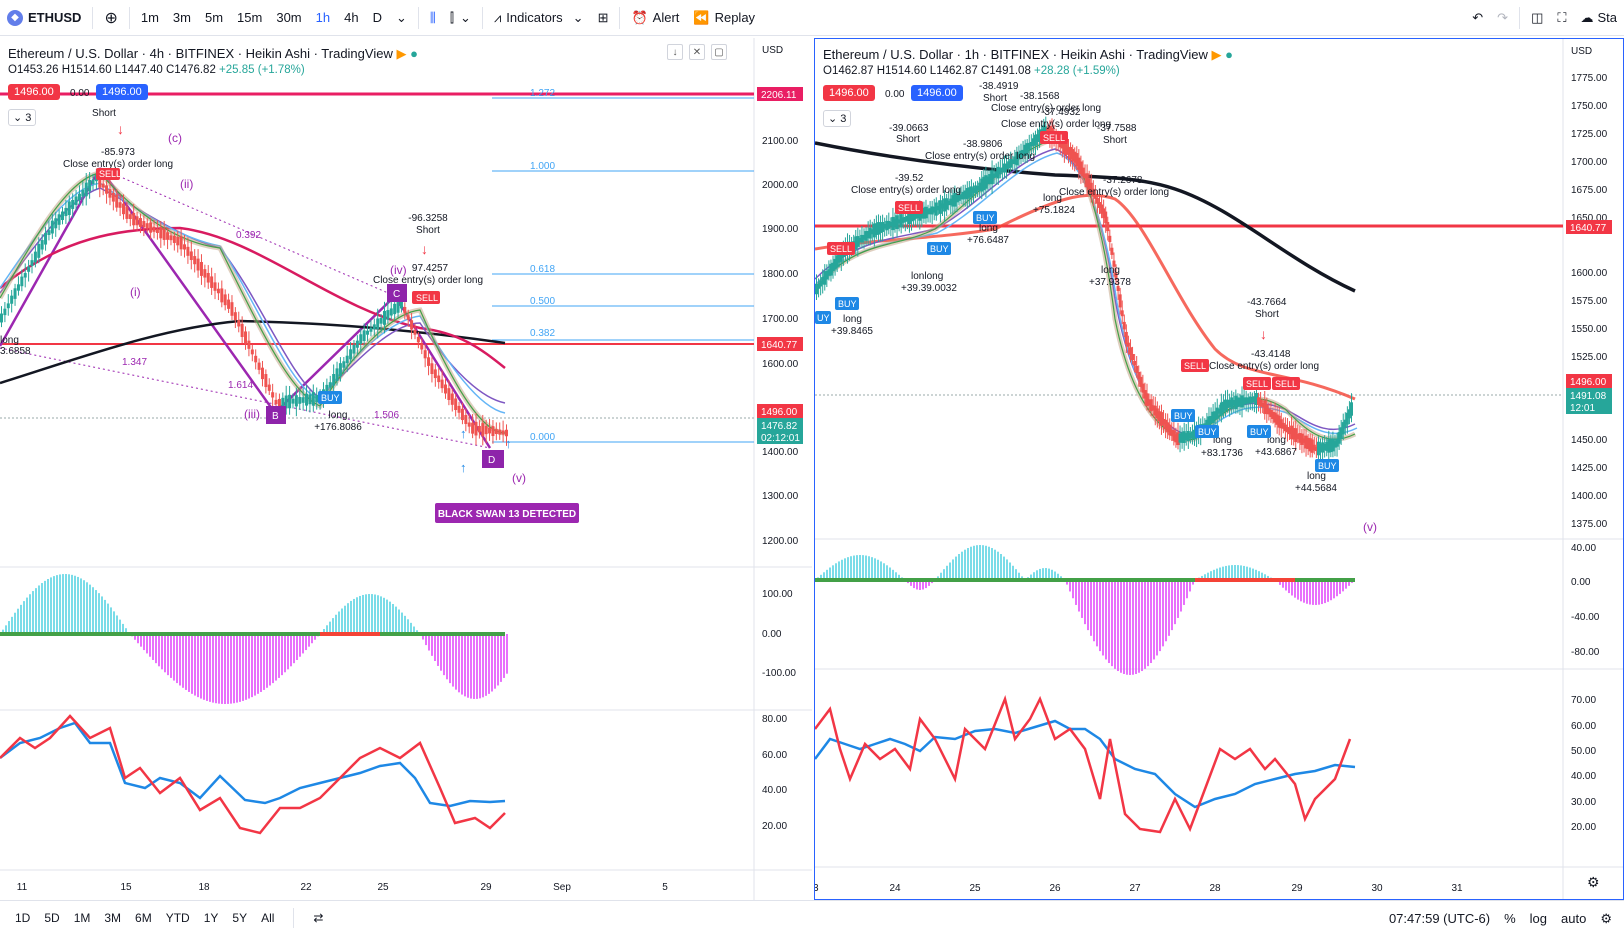 The image size is (1624, 936). Describe the element at coordinates (724, 18) in the screenshot. I see `replay-button: ⏪ Replay` at that location.